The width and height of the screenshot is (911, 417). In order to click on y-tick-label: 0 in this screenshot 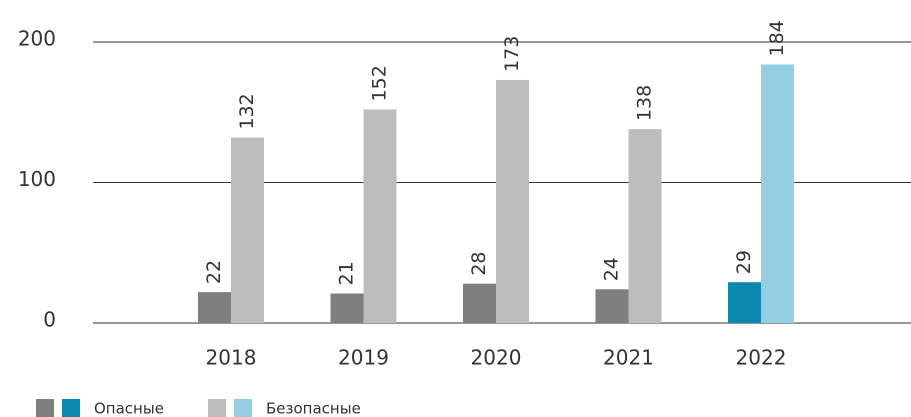, I will do `click(49, 320)`.